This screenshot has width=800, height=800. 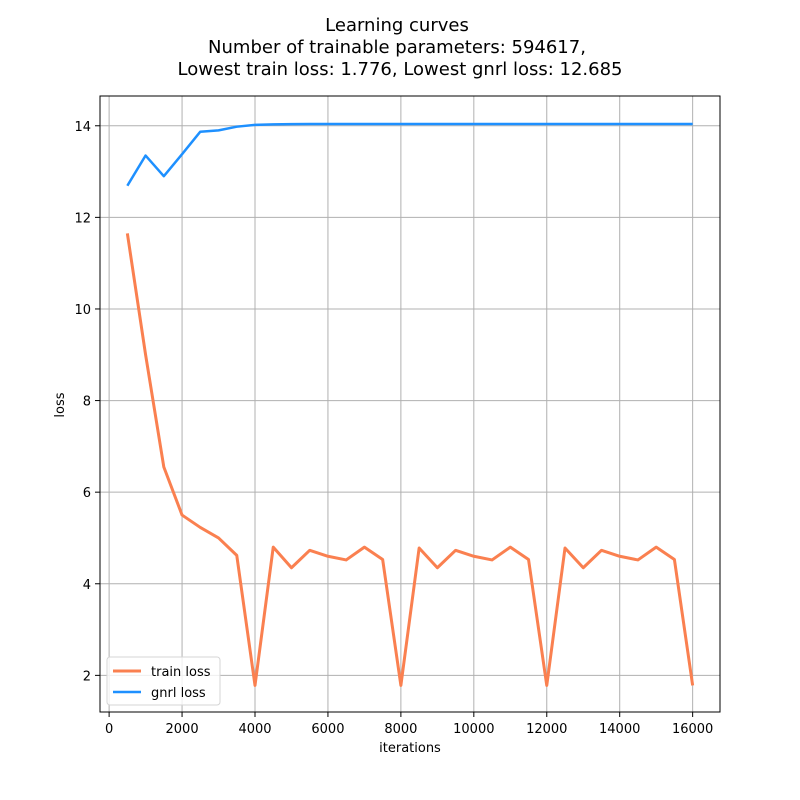 I want to click on y-tick-label: 6, so click(x=87, y=493).